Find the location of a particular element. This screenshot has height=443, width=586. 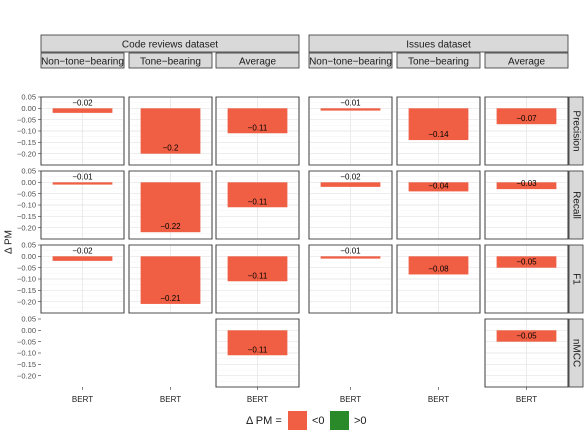

legend-swatch-negative is located at coordinates (297, 420).